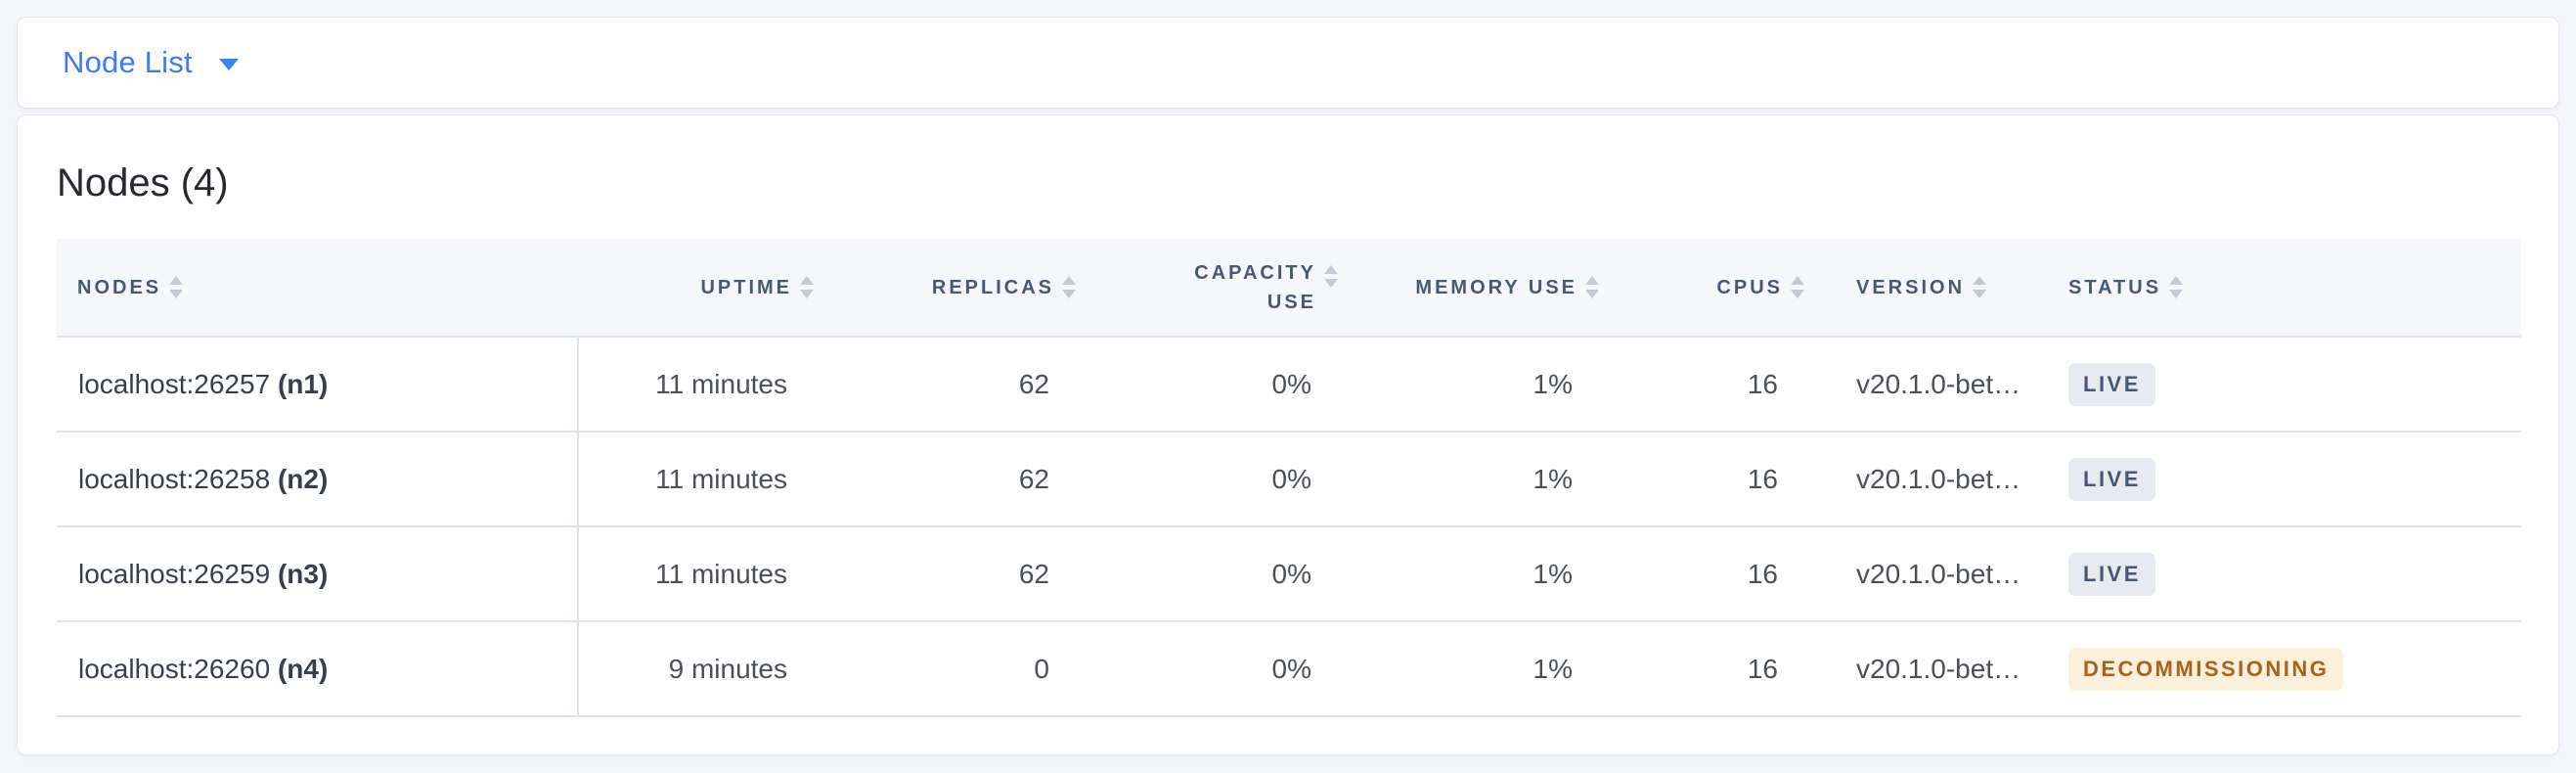 The height and width of the screenshot is (773, 2576). Describe the element at coordinates (993, 287) in the screenshot. I see `column-header-label: Replicas` at that location.